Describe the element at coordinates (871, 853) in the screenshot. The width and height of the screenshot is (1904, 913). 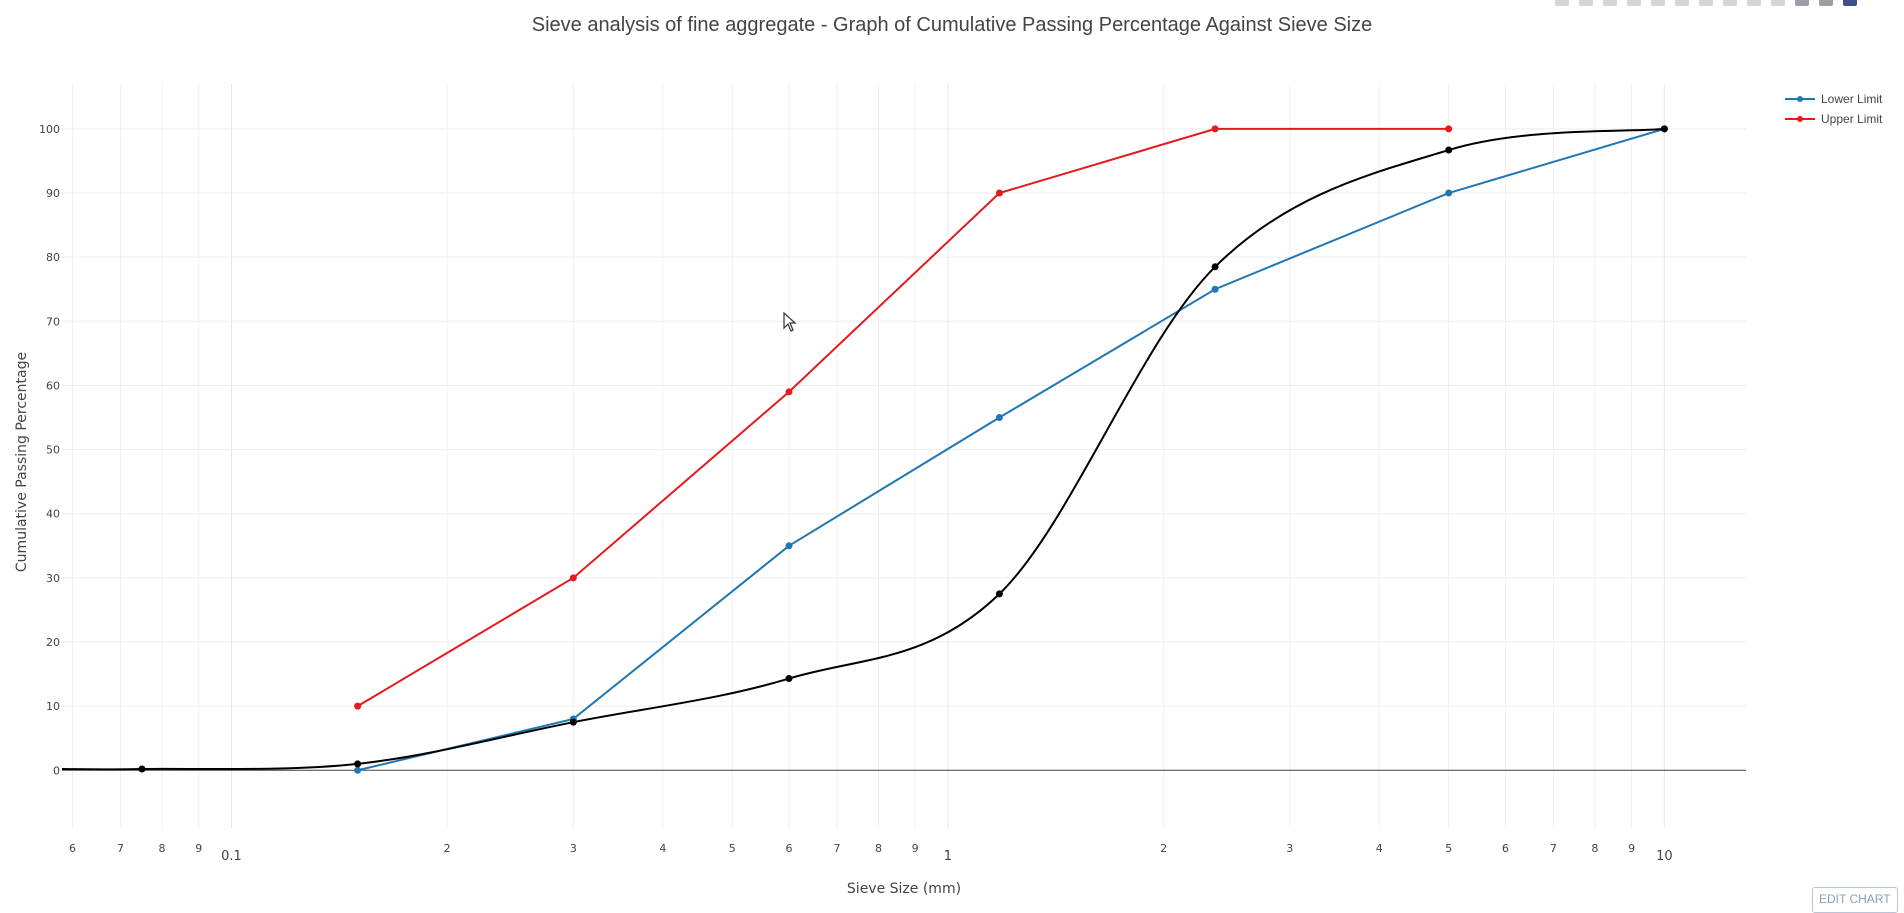
I see `x-tick-labels: 6 7 8 9 2 3 4 5 6 7 8 9 2 3 4 5 6 7 8 9 0.1 1 10` at that location.